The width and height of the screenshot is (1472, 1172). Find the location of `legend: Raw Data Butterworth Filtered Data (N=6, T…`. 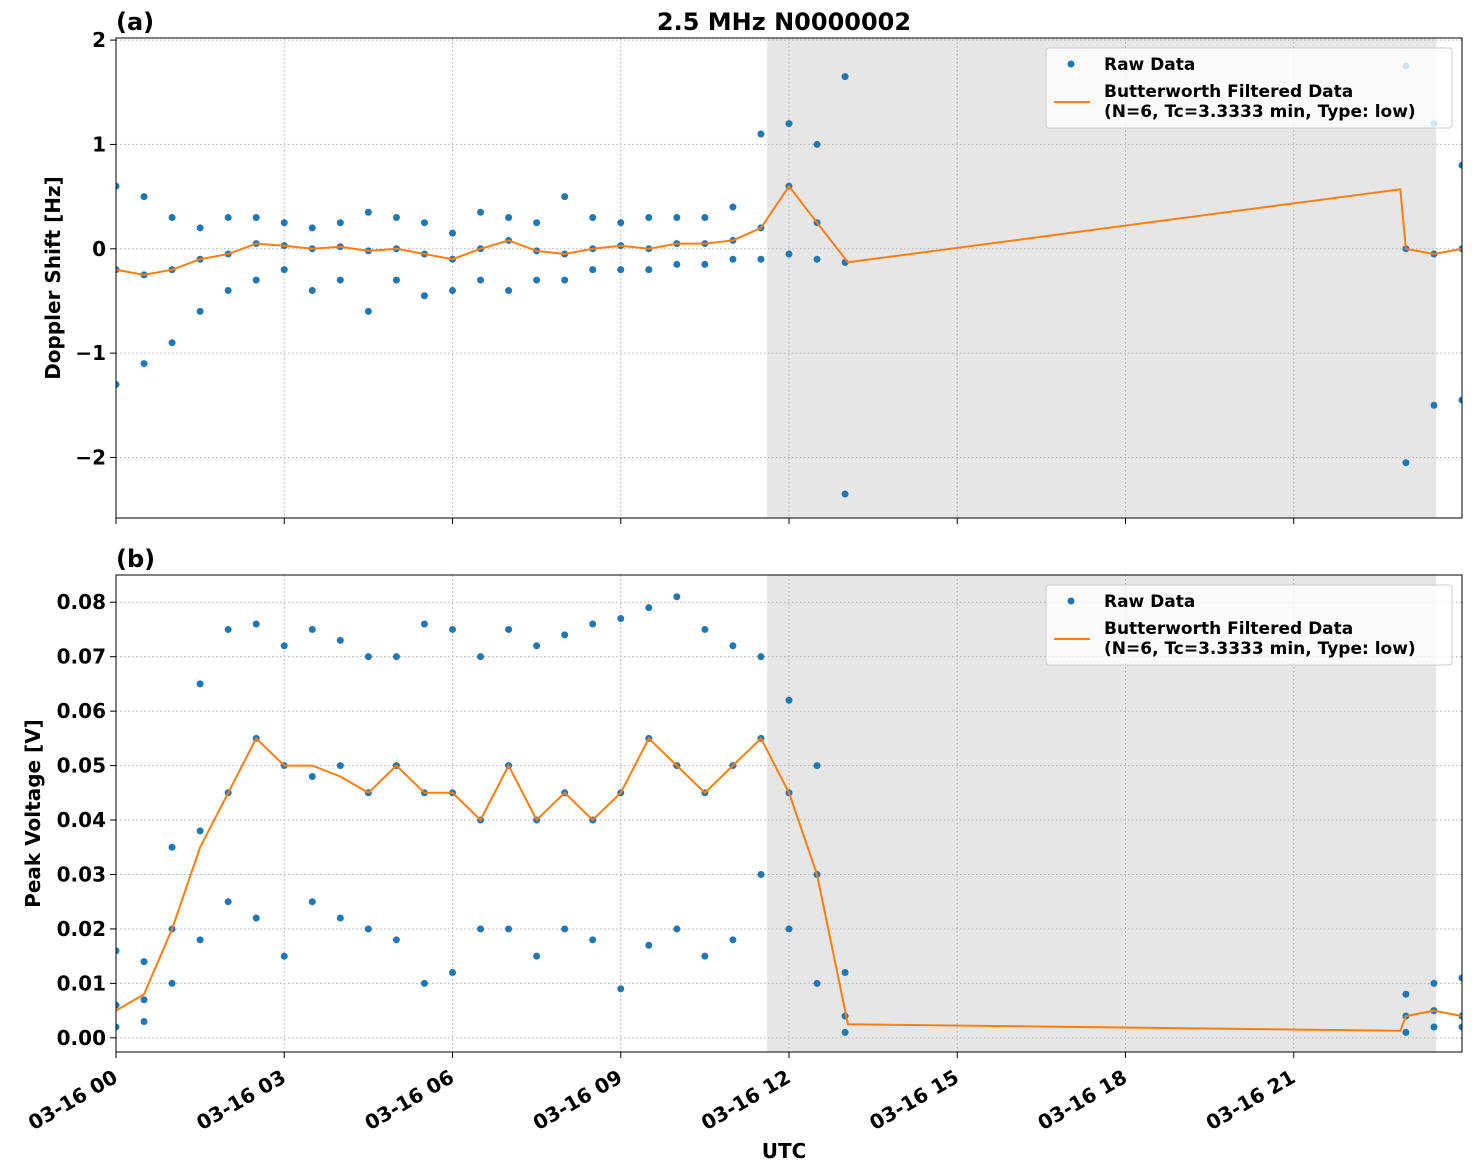

legend: Raw Data Butterworth Filtered Data (N=6, T… is located at coordinates (1249, 88).